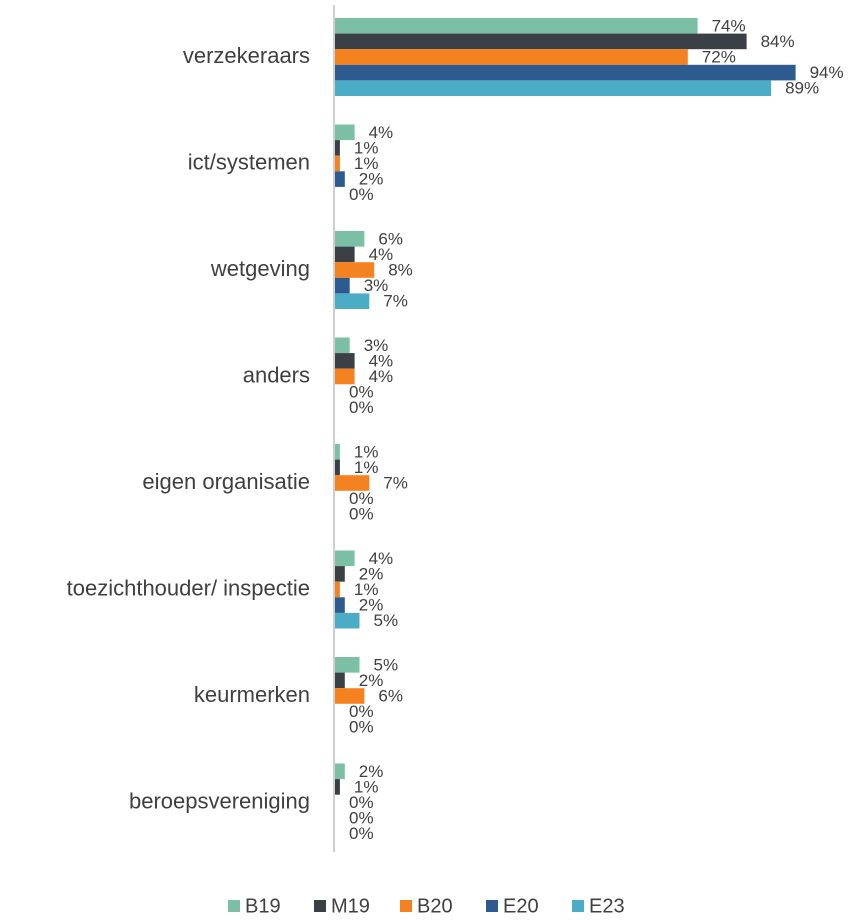  What do you see at coordinates (435, 906) in the screenshot?
I see `legend-label: B20` at bounding box center [435, 906].